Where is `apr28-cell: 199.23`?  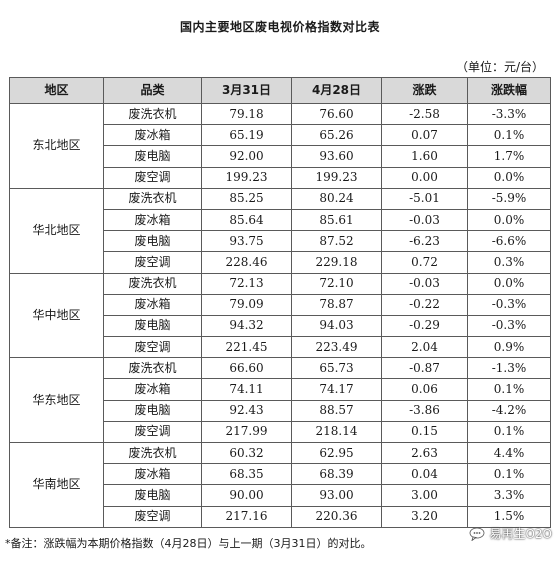 apr28-cell: 199.23 is located at coordinates (336, 177).